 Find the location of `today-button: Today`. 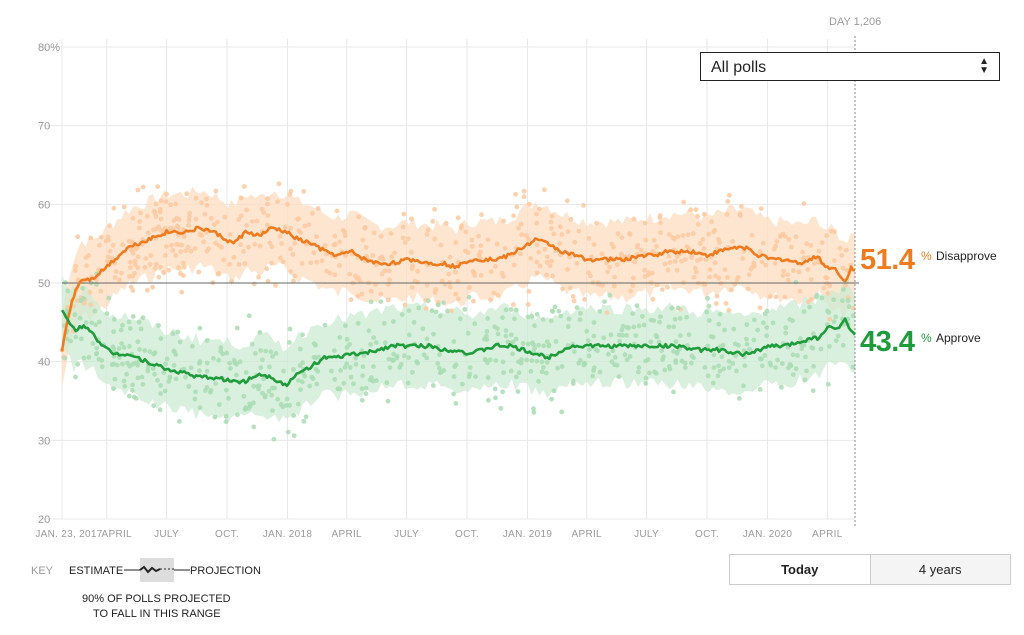

today-button: Today is located at coordinates (800, 569).